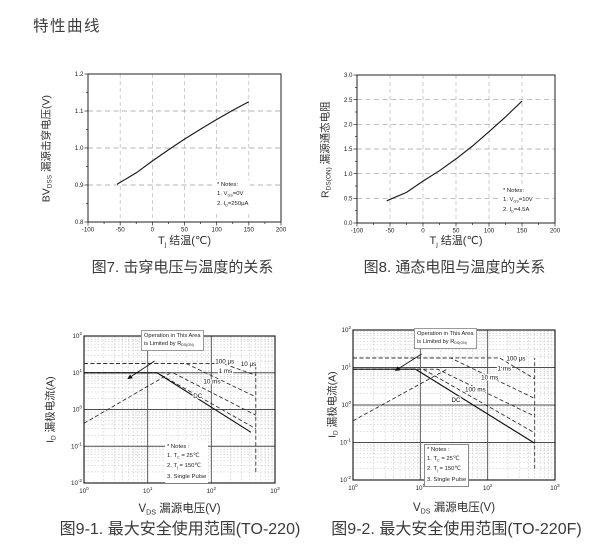 The width and height of the screenshot is (608, 553). I want to click on note-line: 1. VGS=10V, so click(518, 200).